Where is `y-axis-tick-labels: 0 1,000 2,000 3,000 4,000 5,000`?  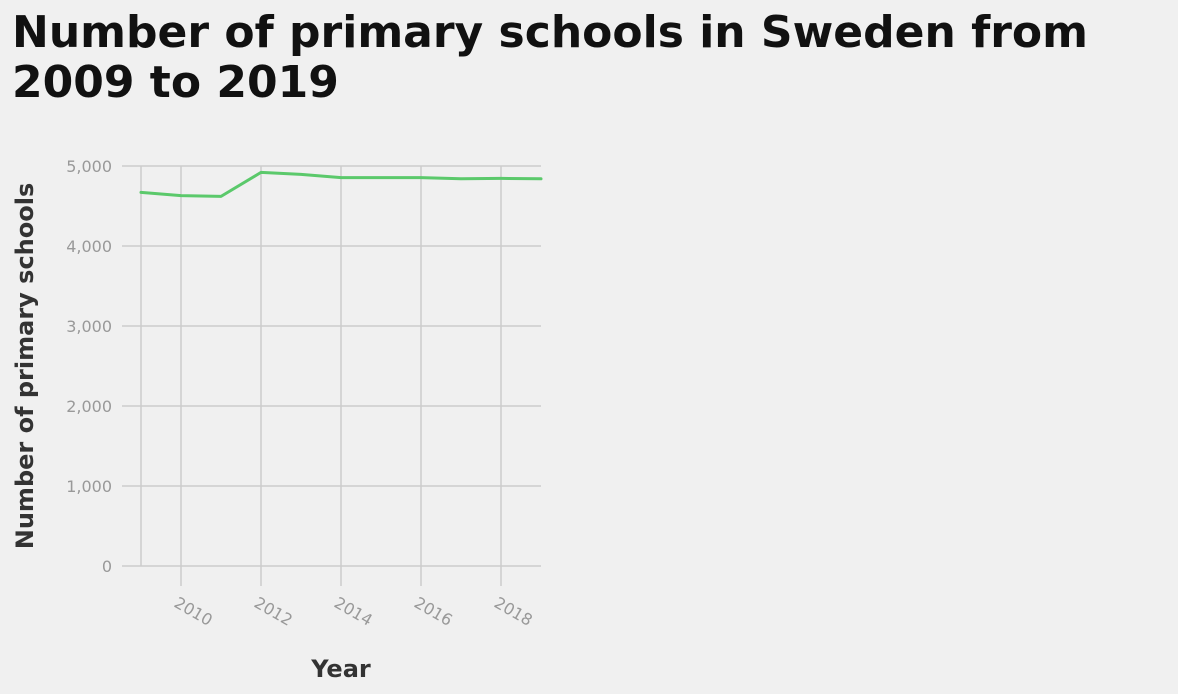 y-axis-tick-labels: 0 1,000 2,000 3,000 4,000 5,000 is located at coordinates (89, 366).